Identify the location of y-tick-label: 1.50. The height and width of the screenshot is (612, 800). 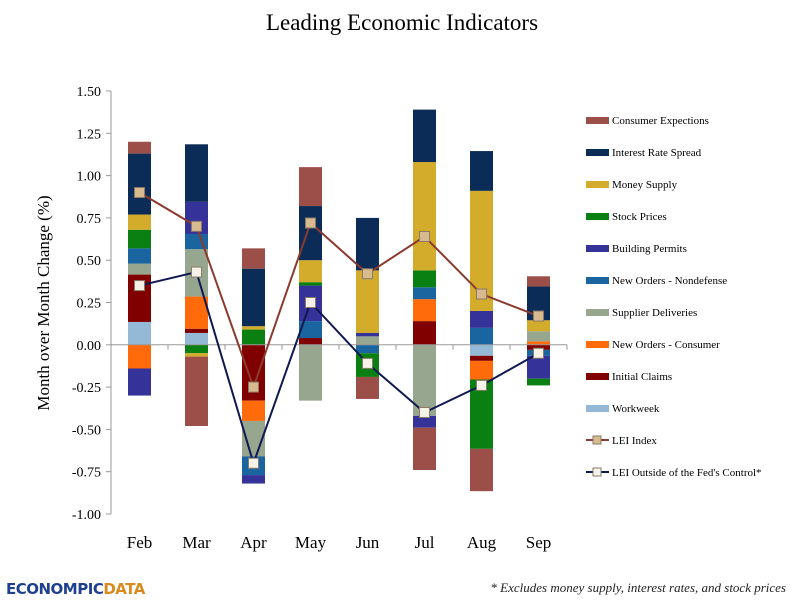
(89, 92).